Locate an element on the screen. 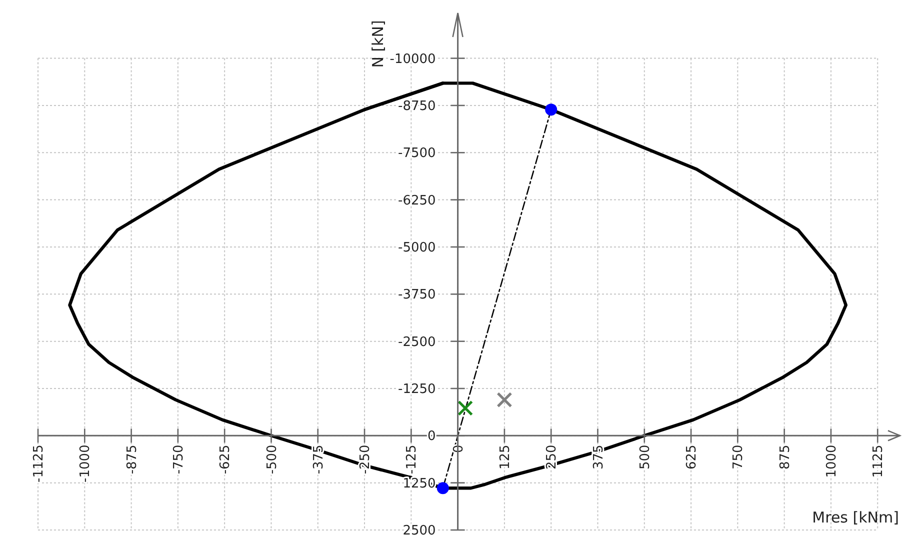 Image resolution: width=903 pixels, height=542 pixels. x-tick-label: 125 is located at coordinates (505, 457).